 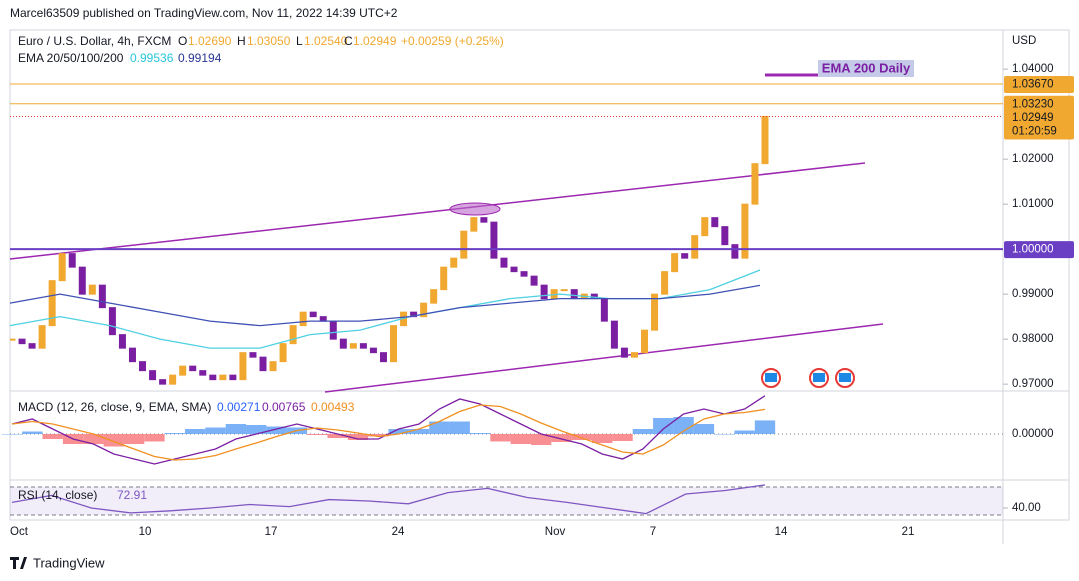 What do you see at coordinates (1033, 294) in the screenshot?
I see `y-tick-label: 0.99000` at bounding box center [1033, 294].